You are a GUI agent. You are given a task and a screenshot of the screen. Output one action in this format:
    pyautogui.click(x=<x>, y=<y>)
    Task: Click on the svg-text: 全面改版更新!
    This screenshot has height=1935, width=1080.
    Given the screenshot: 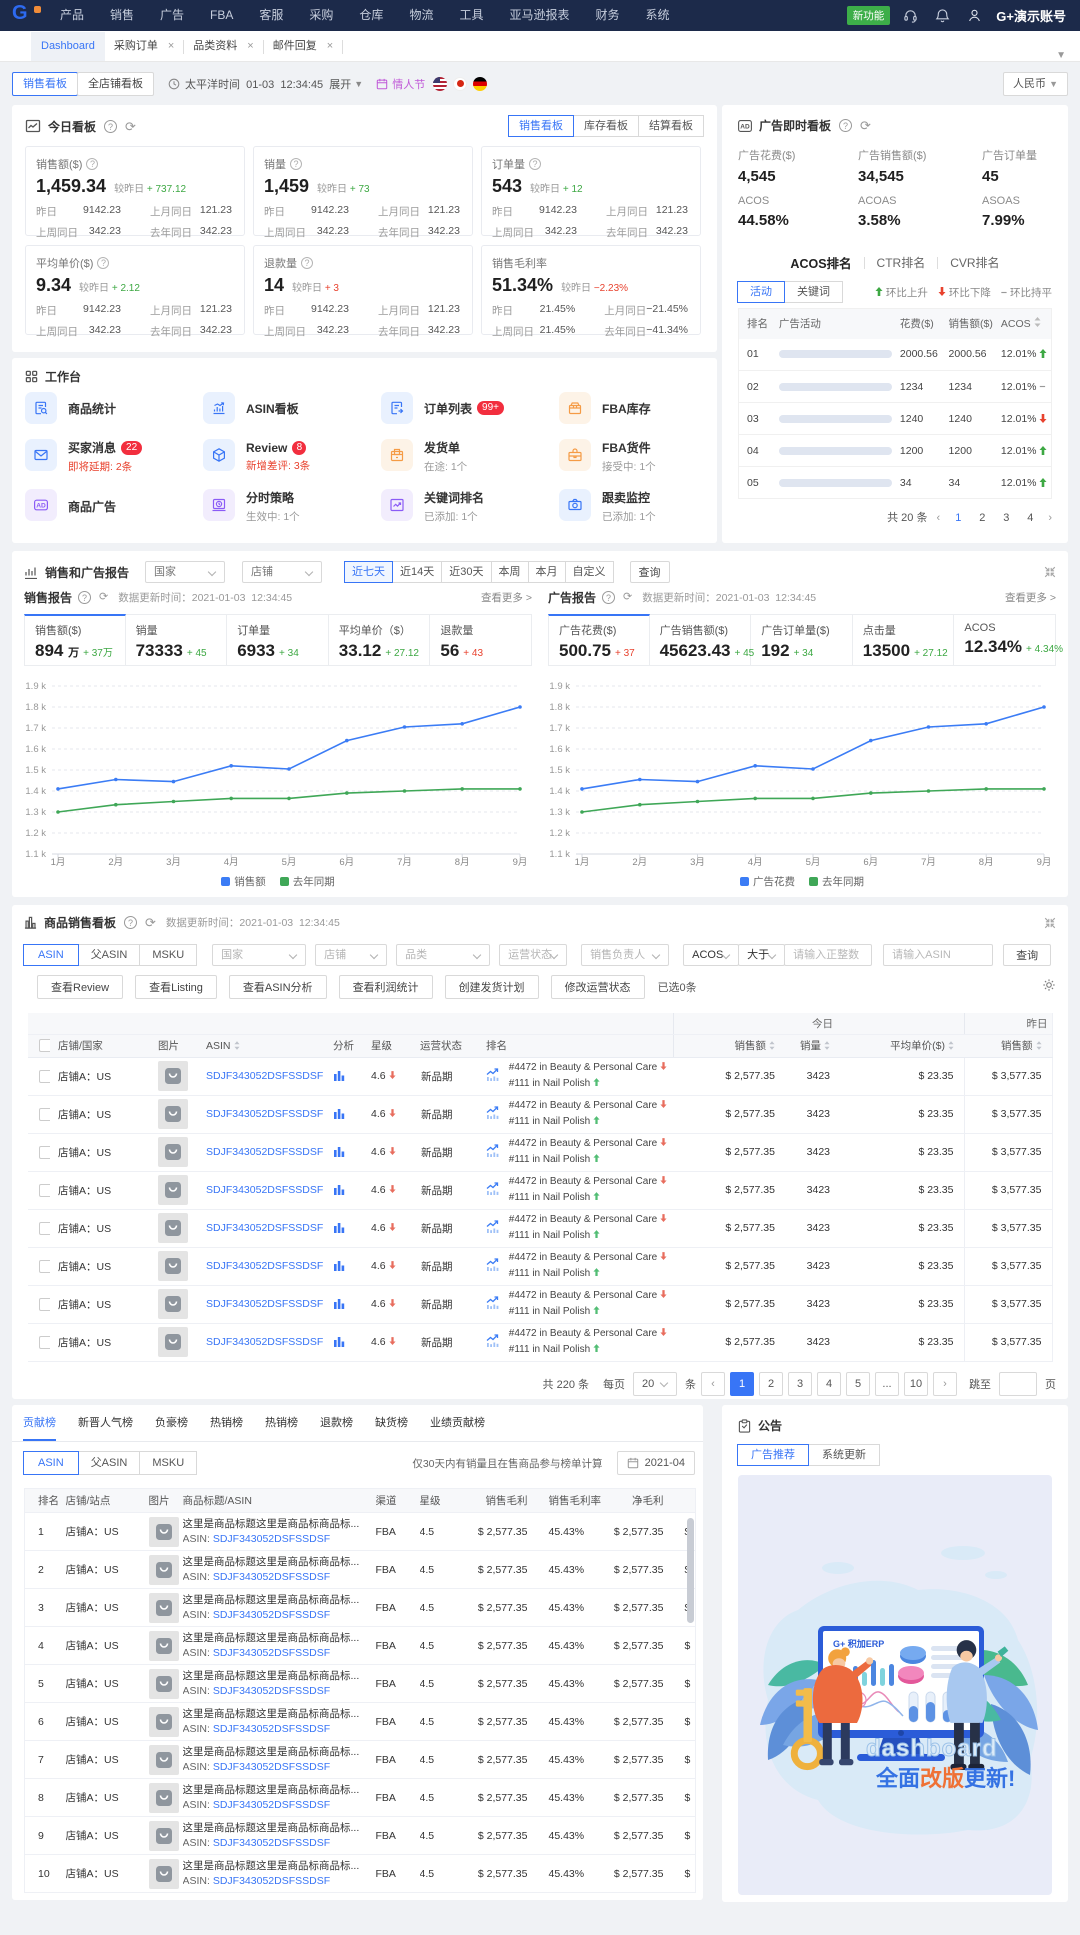 What is the action you would take?
    pyautogui.click(x=945, y=1778)
    